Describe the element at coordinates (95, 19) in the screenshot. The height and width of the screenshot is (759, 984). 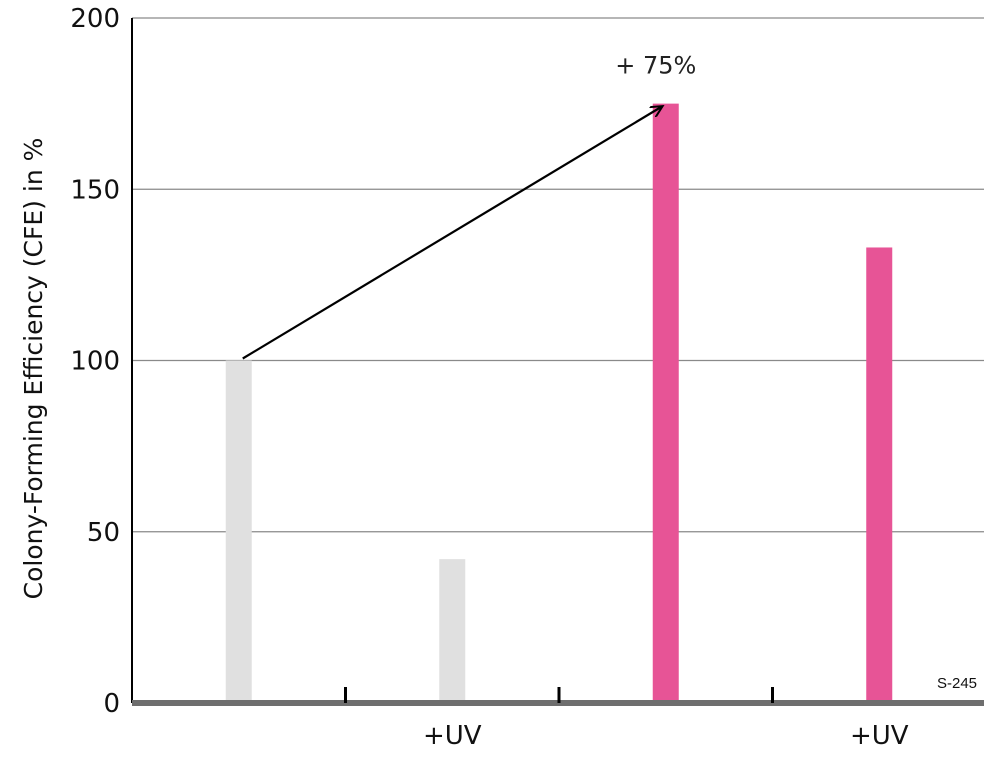
I see `y-tick-label: 200` at that location.